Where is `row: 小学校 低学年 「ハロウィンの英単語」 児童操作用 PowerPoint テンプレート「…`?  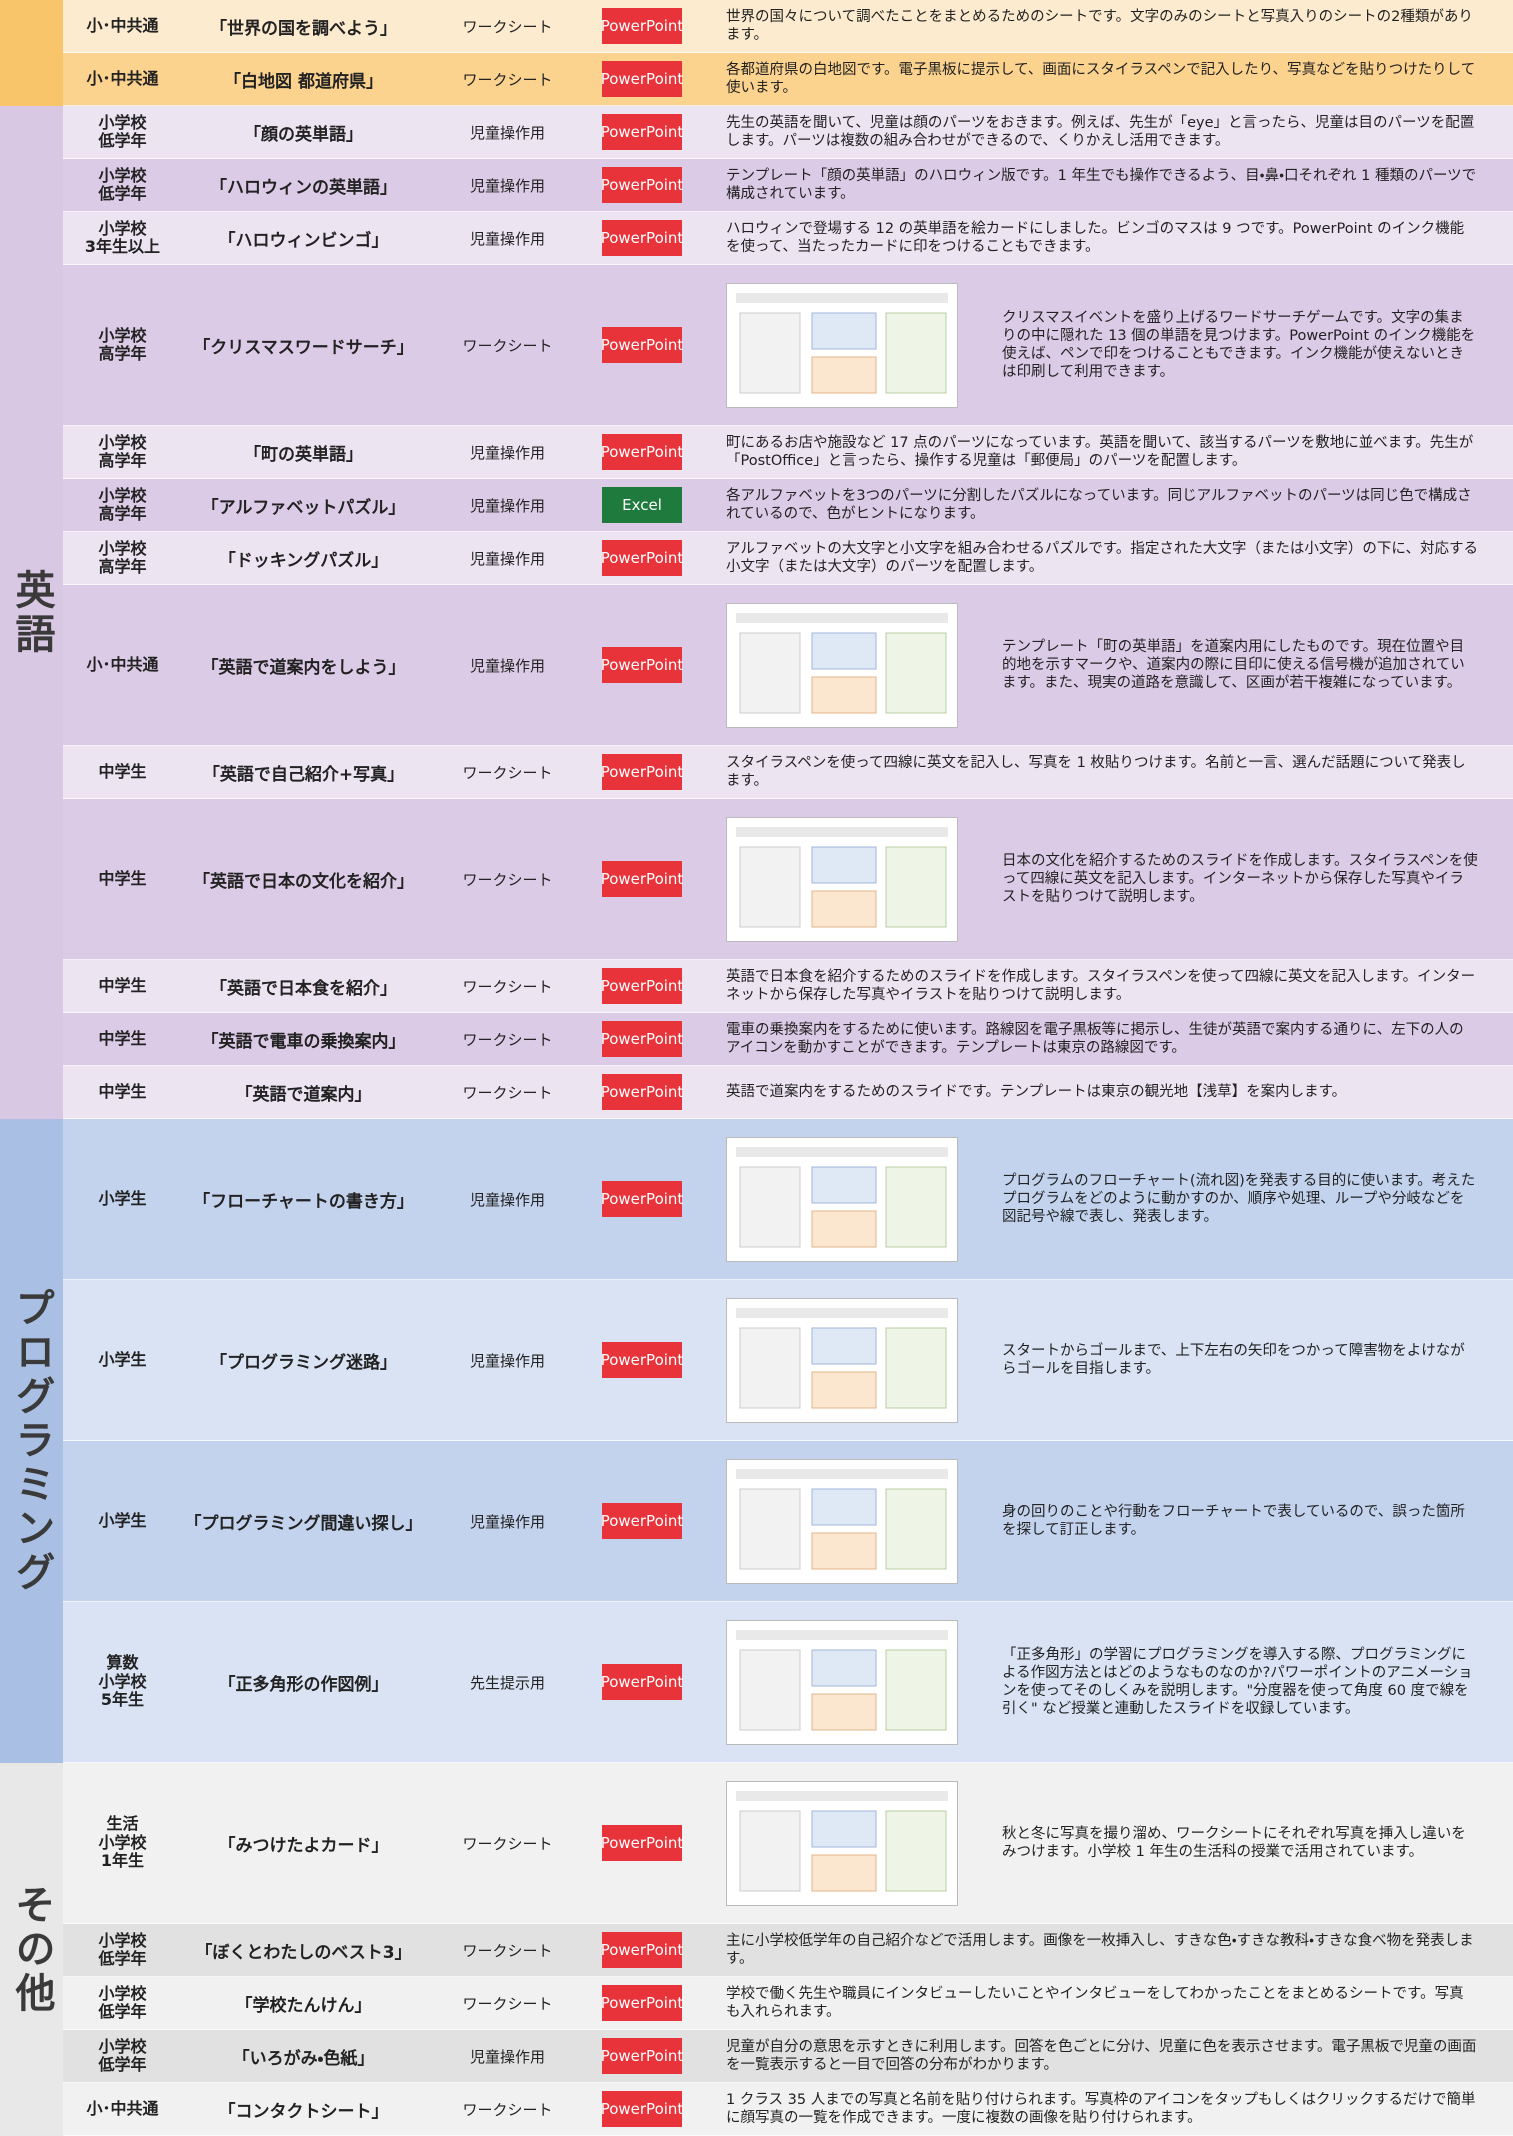 row: 小学校 低学年 「ハロウィンの英単語」 児童操作用 PowerPoint テンプレート「… is located at coordinates (788, 185).